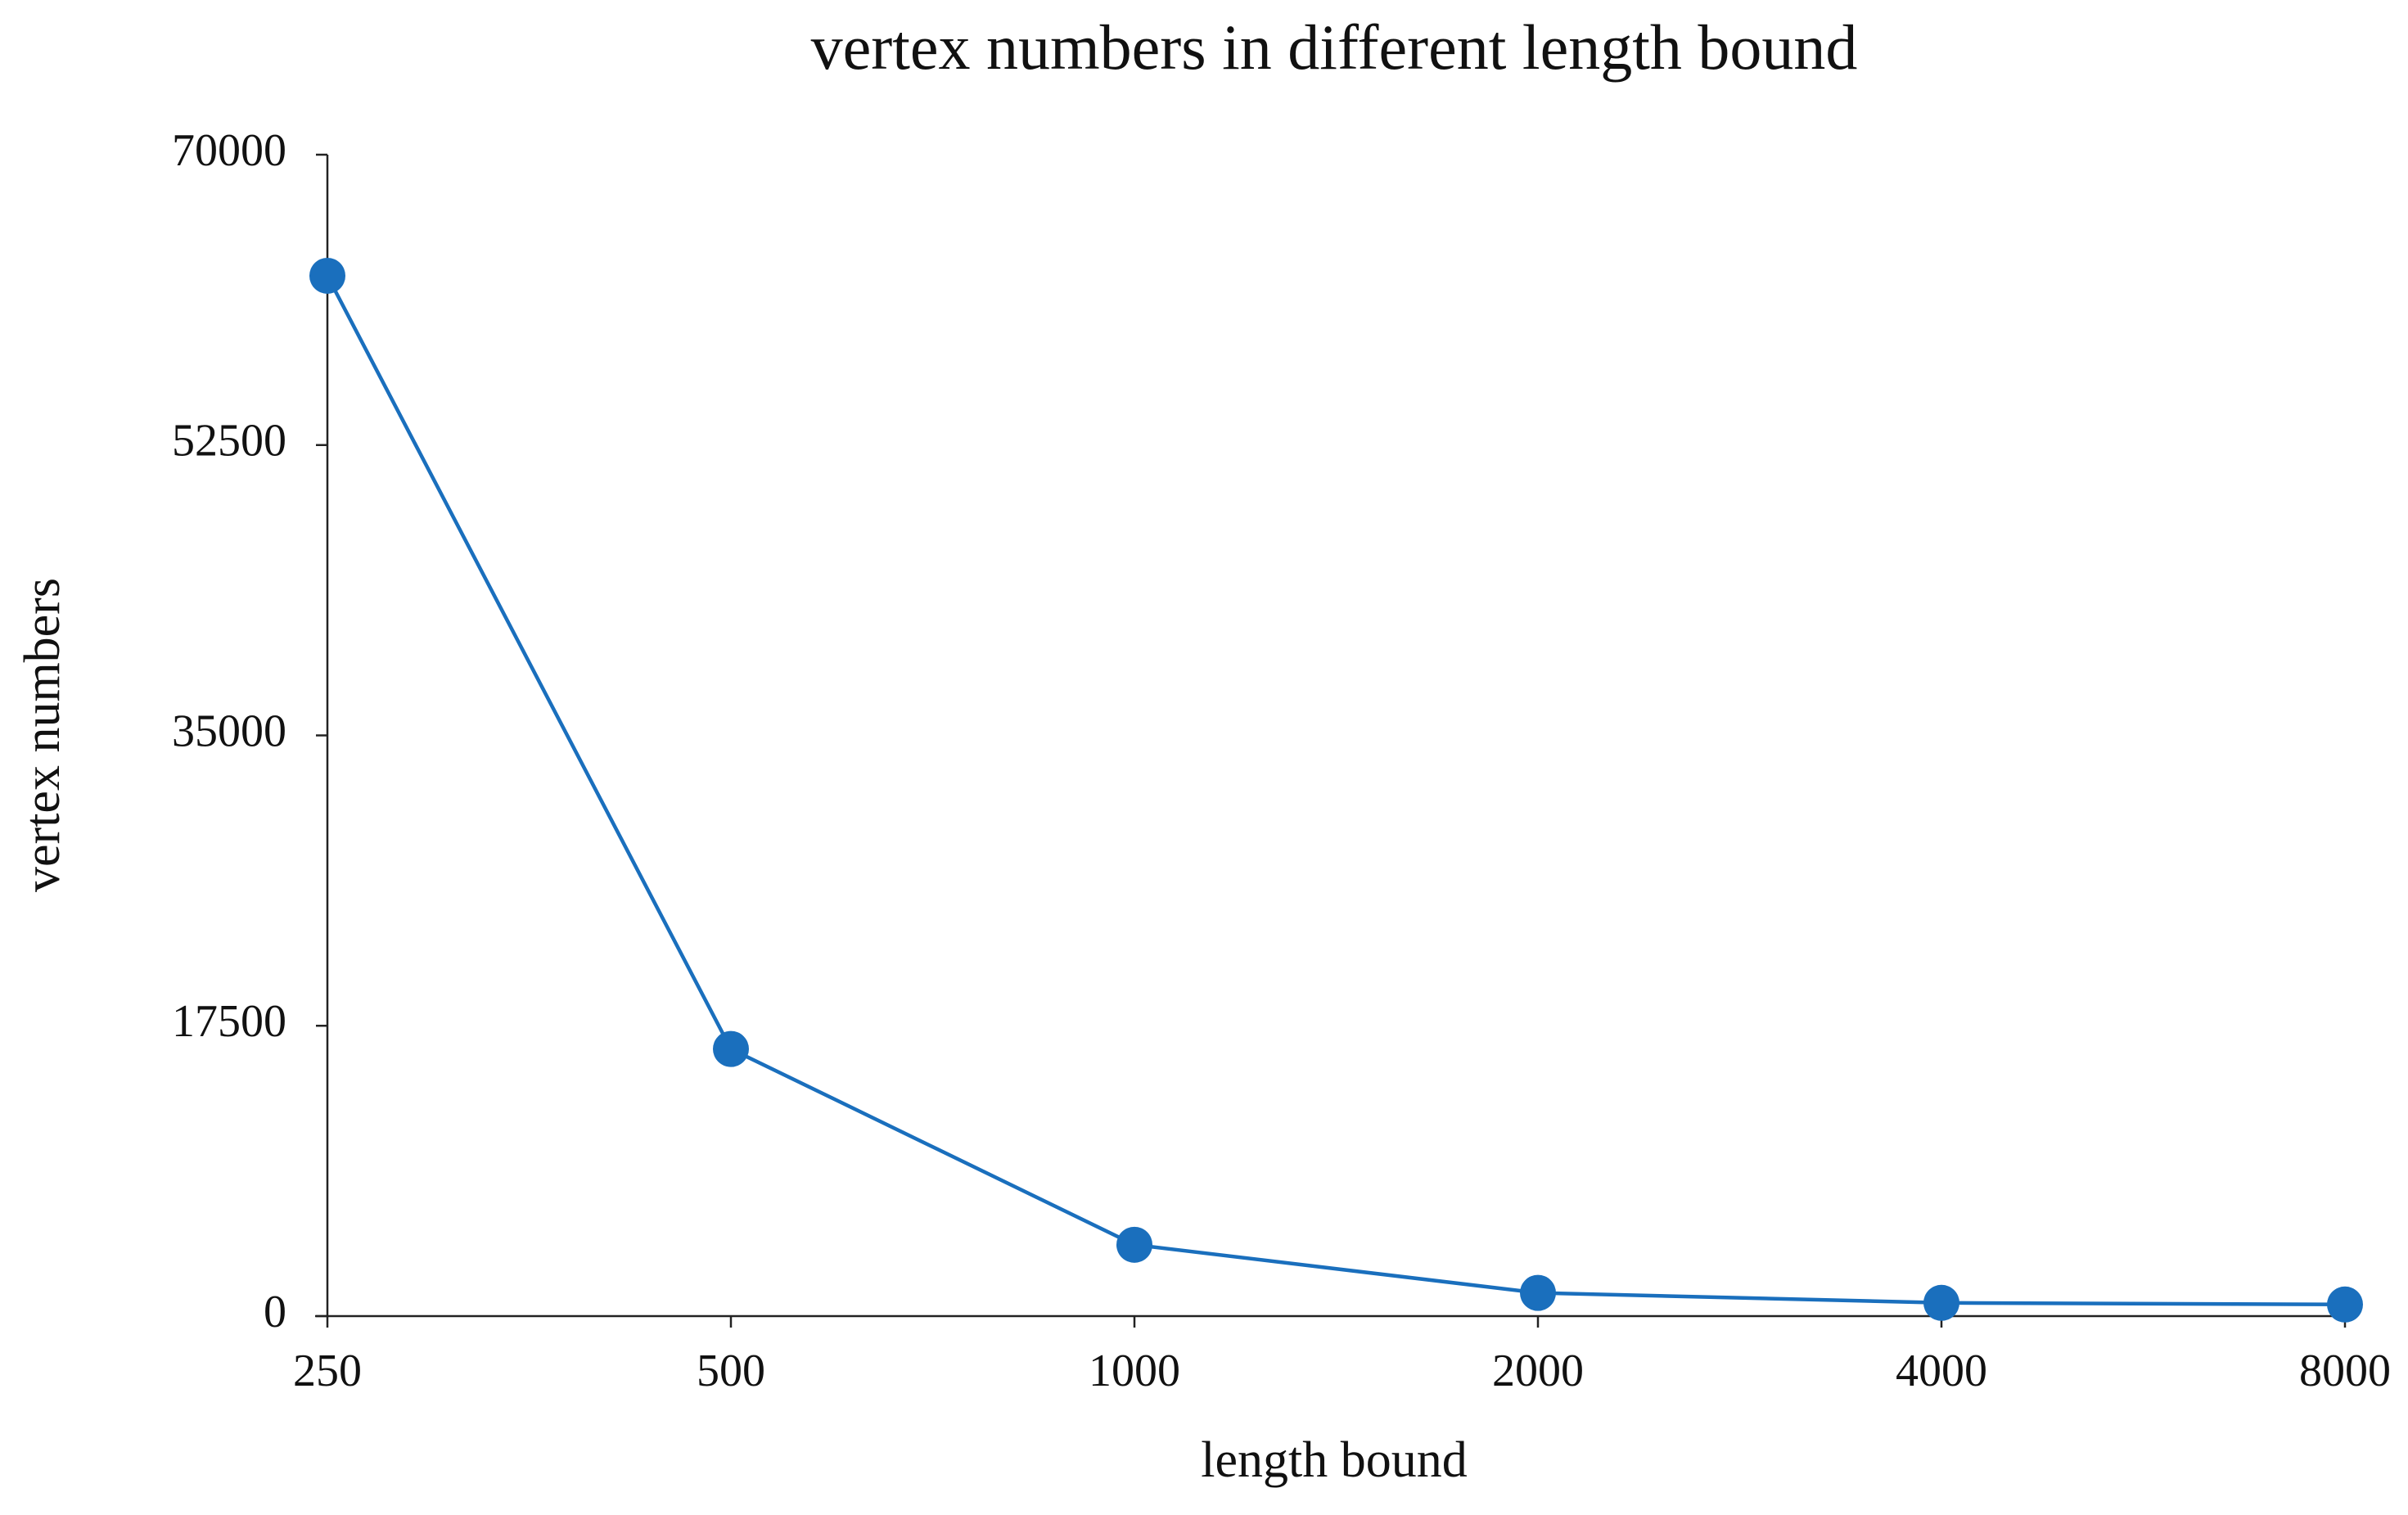 This screenshot has height=1515, width=2408. Describe the element at coordinates (229, 151) in the screenshot. I see `y-tick-label: 70000` at that location.